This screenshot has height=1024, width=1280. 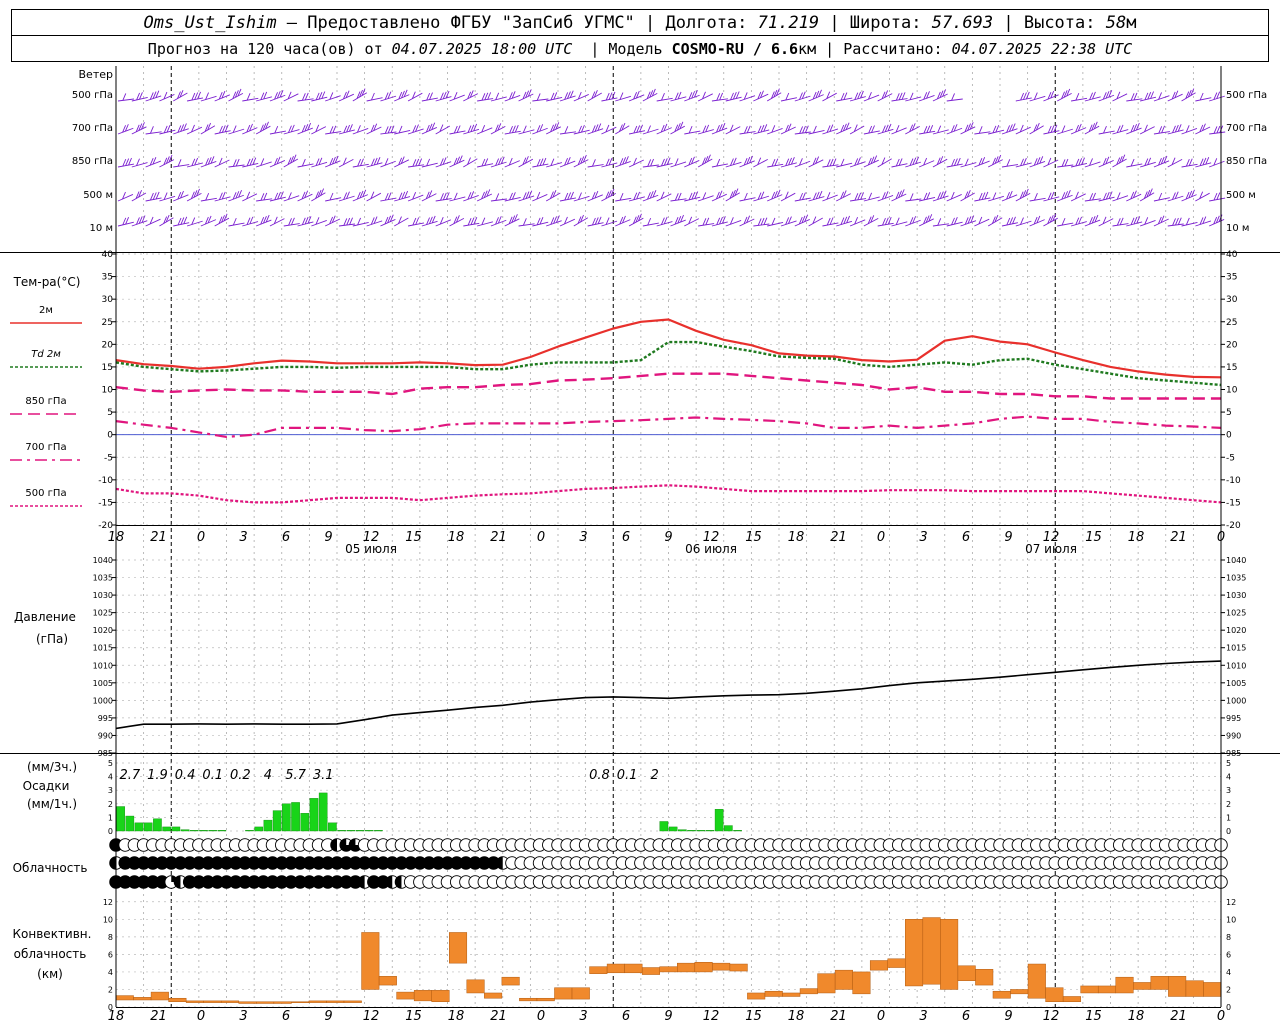 I want to click on x-tick-label-bottom: 12, so click(x=371, y=1016).